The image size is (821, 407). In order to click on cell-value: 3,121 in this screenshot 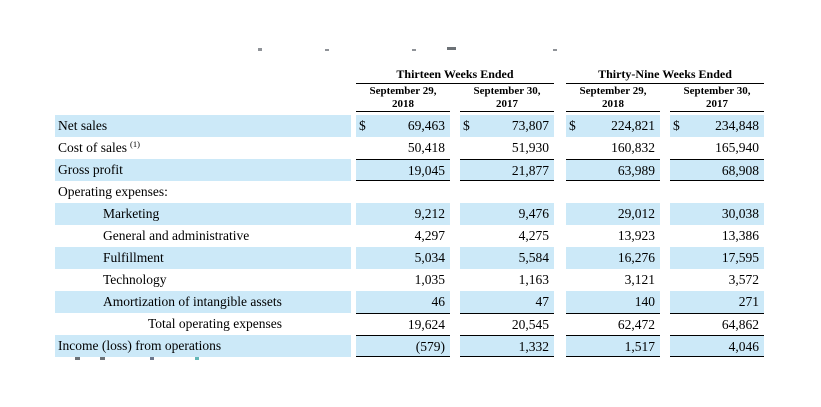, I will do `click(639, 279)`.